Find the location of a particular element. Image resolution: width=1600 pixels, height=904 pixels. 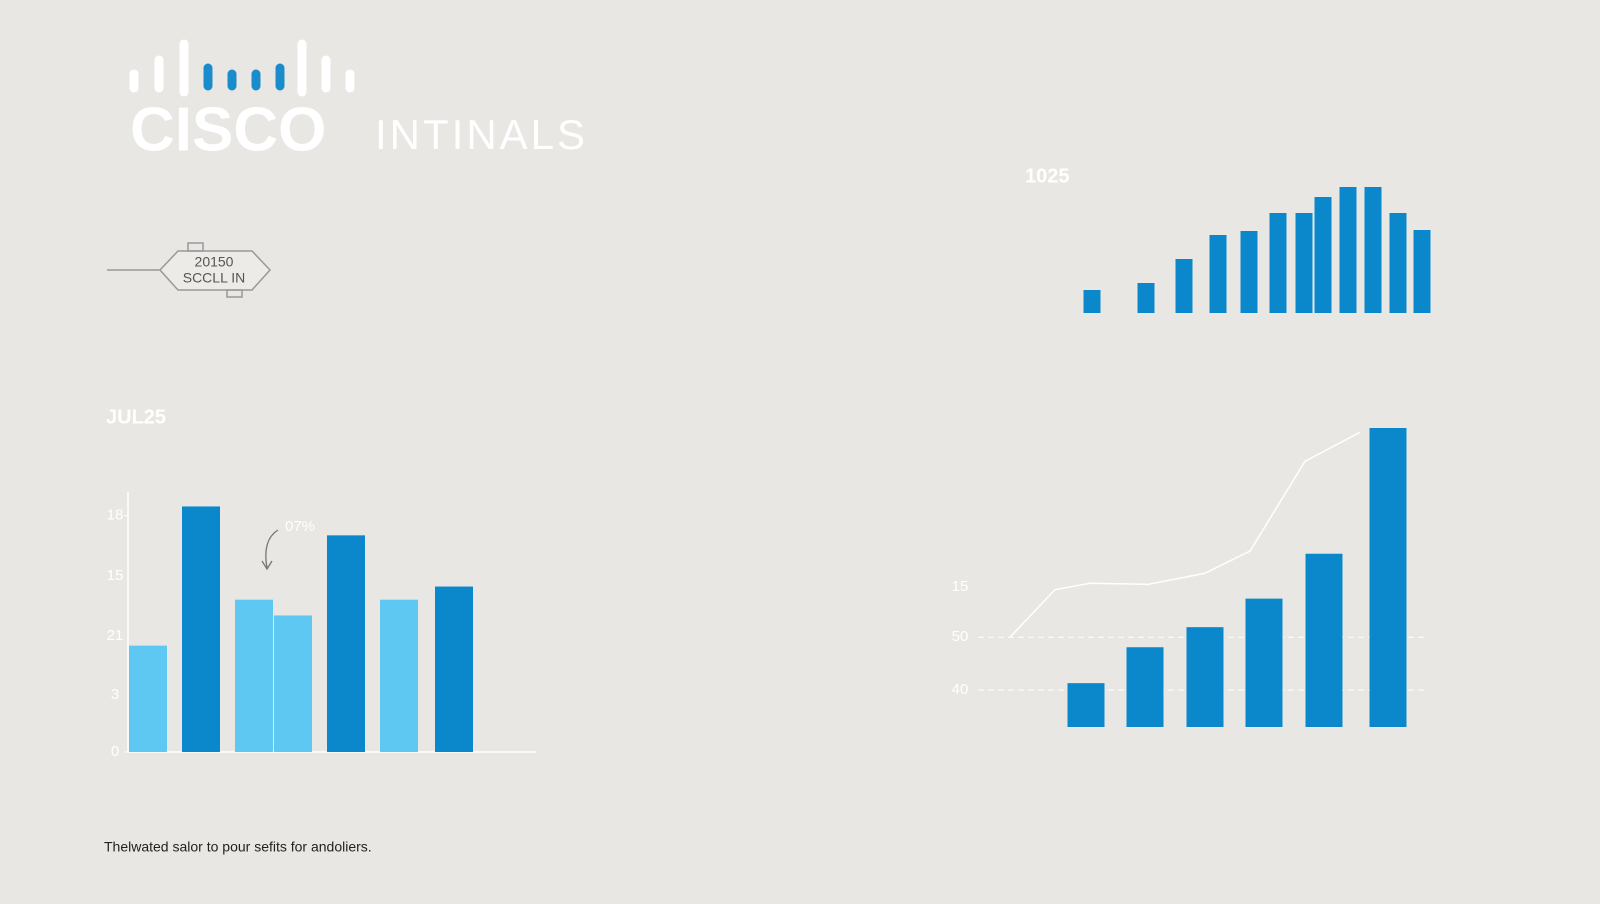

badge-line: 20150 is located at coordinates (214, 262).